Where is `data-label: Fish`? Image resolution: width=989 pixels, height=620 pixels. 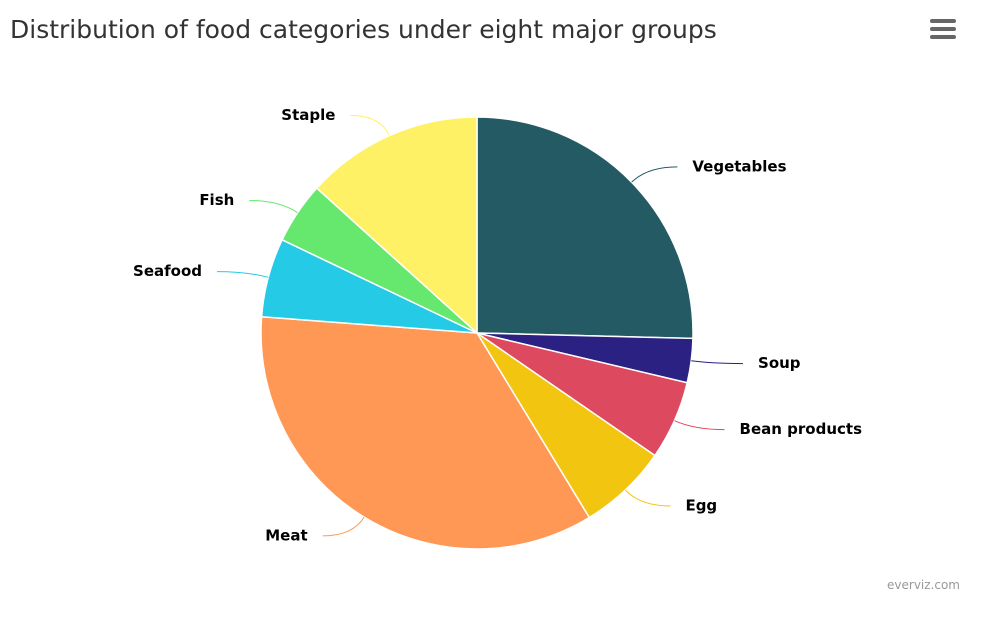 data-label: Fish is located at coordinates (216, 200).